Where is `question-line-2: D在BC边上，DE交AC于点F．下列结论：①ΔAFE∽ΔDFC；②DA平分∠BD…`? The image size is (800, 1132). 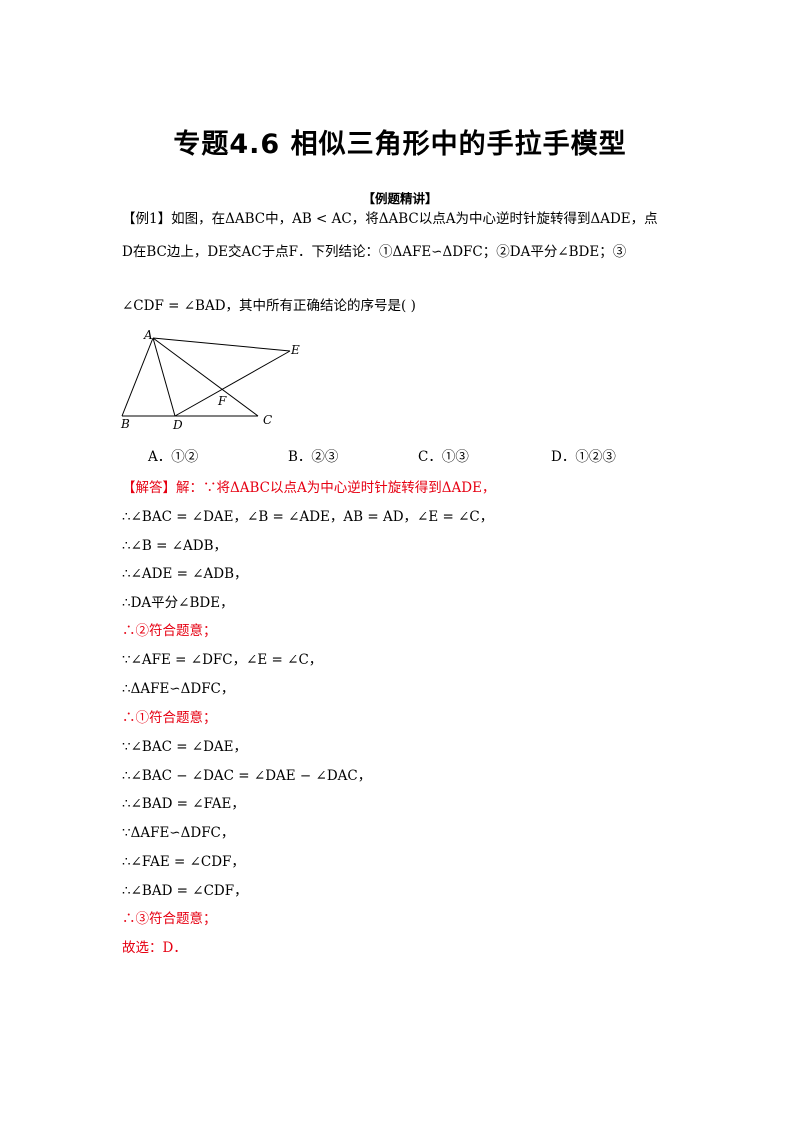 question-line-2: D在BC边上，DE交AC于点F．下列结论：①ΔAFE∽ΔDFC；②DA平分∠BD… is located at coordinates (374, 252).